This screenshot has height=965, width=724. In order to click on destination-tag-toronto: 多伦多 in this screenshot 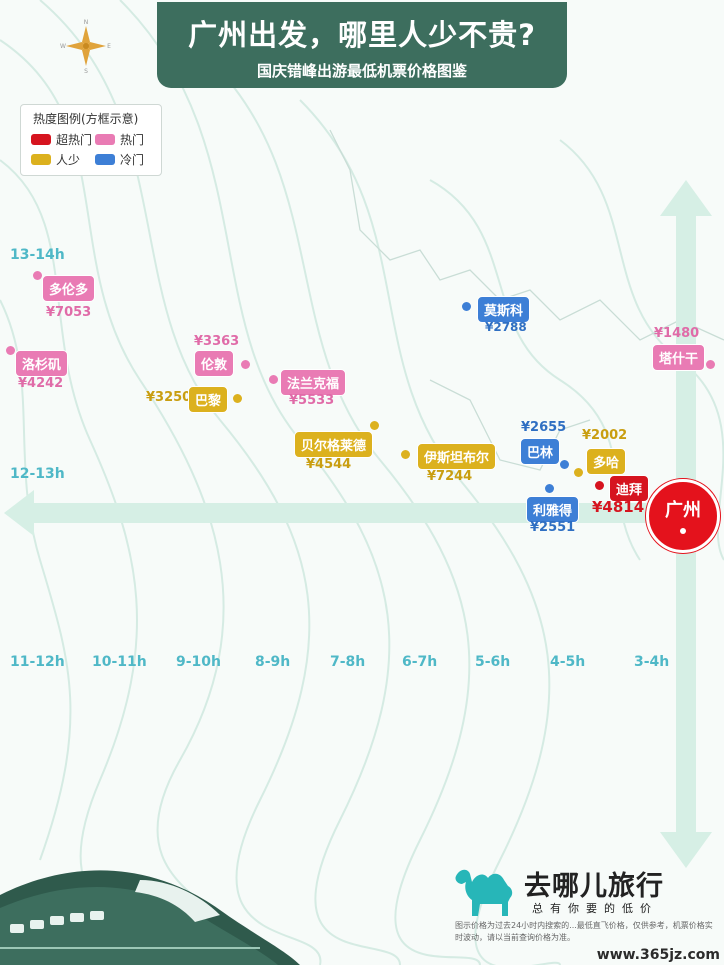, I will do `click(69, 288)`.